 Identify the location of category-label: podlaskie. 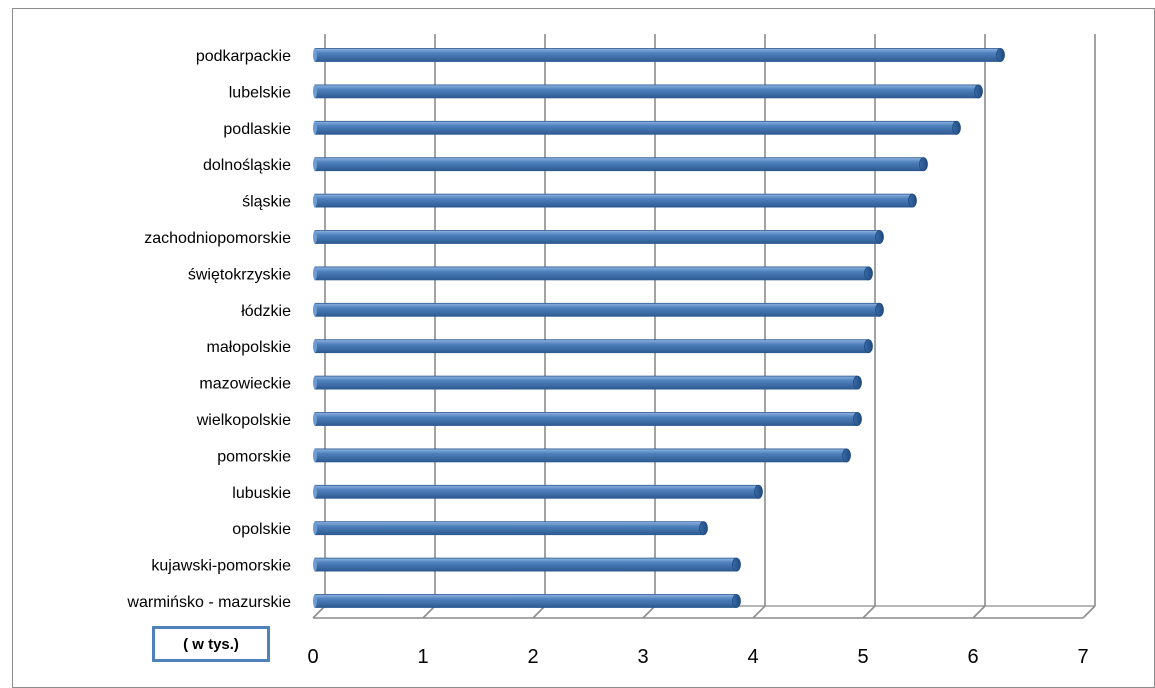
(257, 129).